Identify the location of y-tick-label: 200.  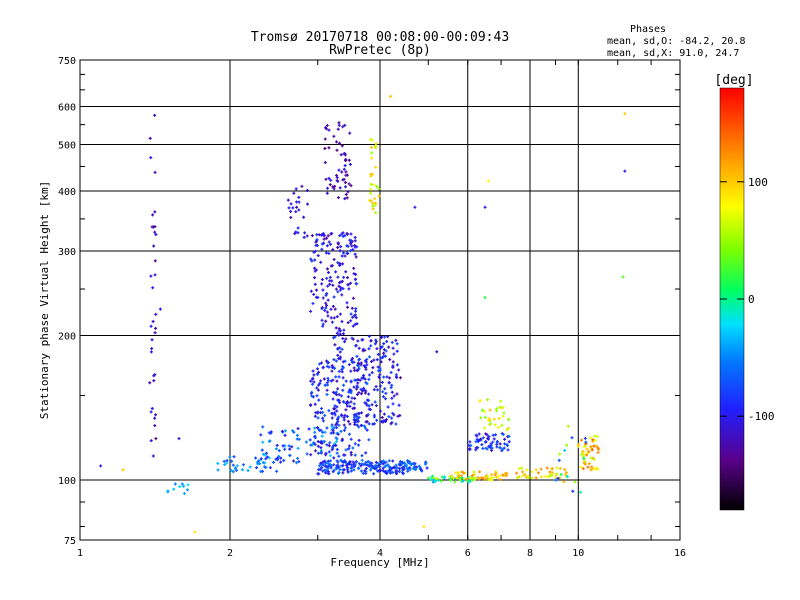
(67, 337).